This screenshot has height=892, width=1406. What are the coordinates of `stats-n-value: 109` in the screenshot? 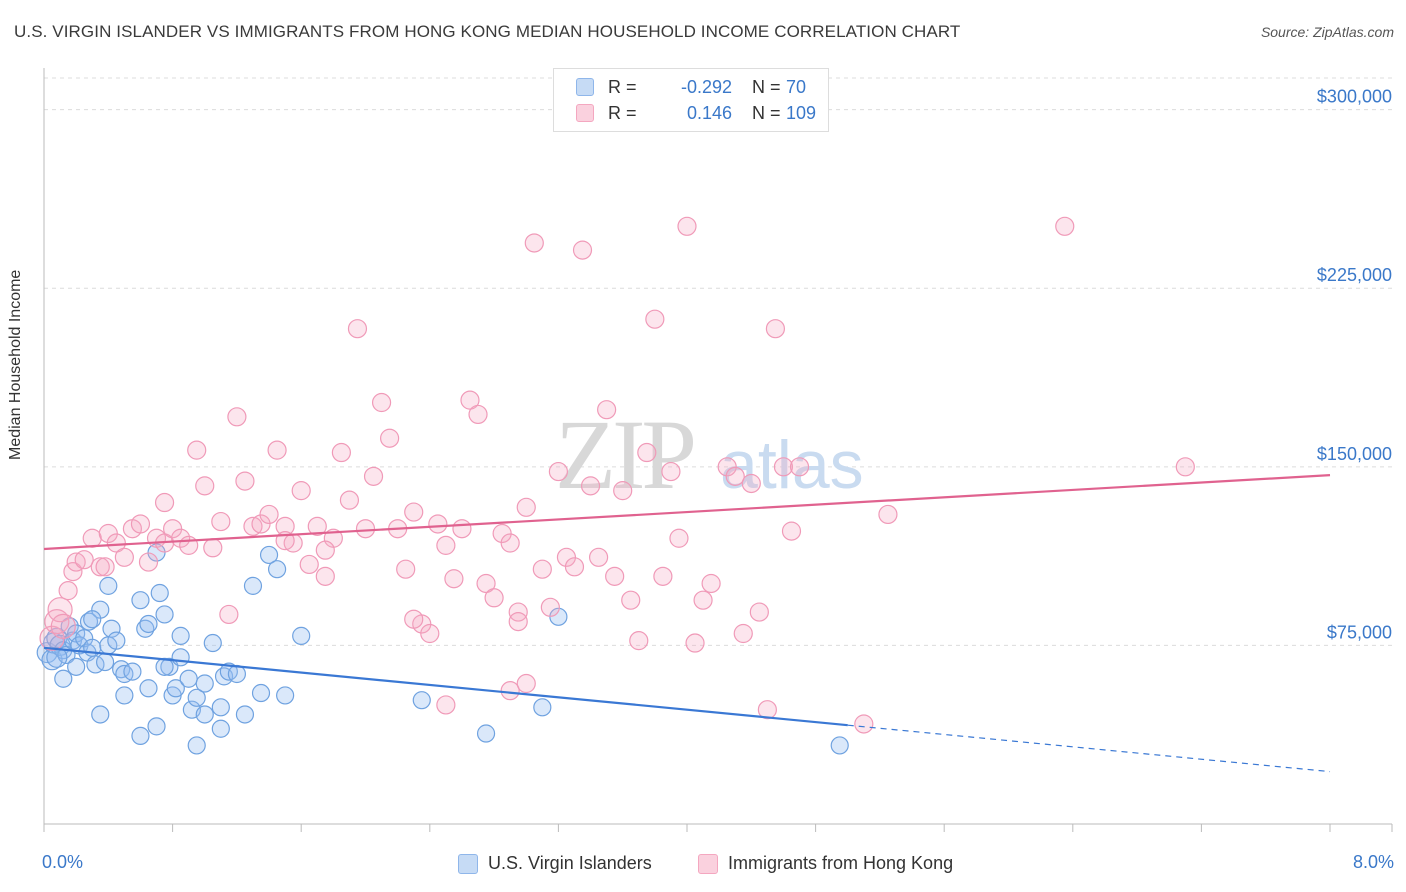 It's located at (801, 113).